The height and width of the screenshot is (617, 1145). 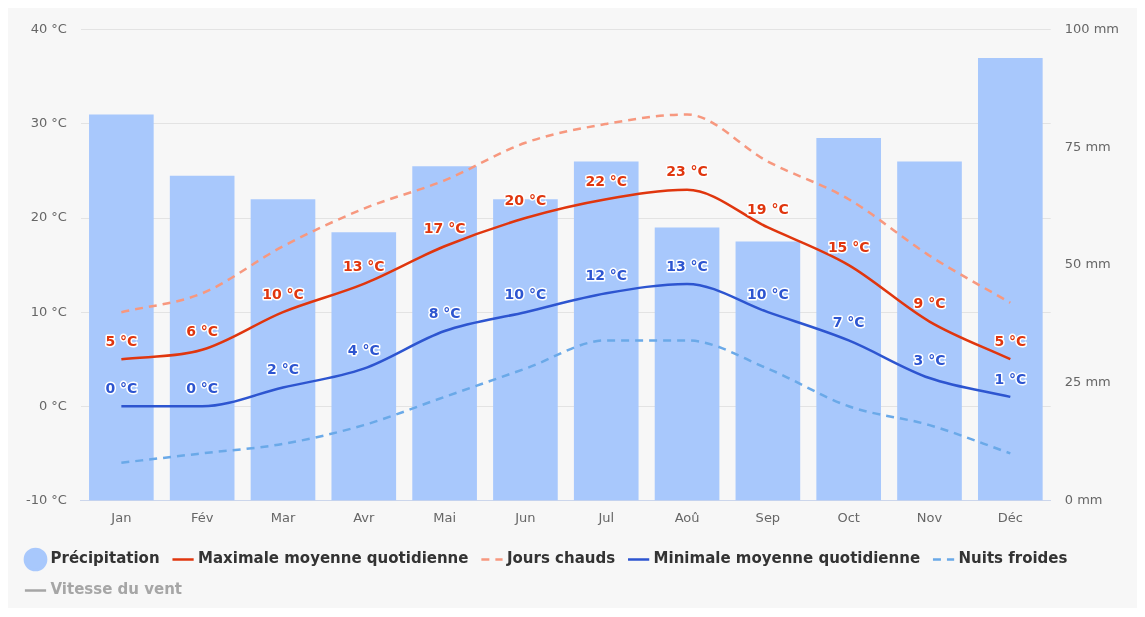 I want to click on y2-tick-label: 75 mm, so click(x=1087, y=146).